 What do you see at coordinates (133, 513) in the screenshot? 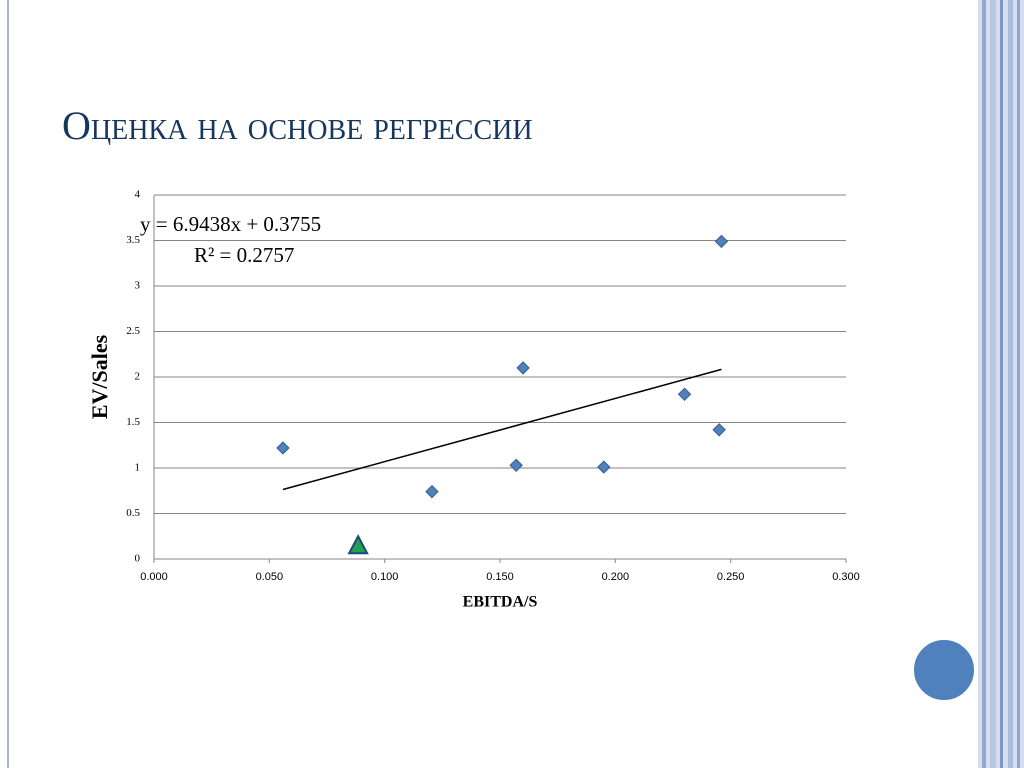
I see `y-tick-label: 0.5` at bounding box center [133, 513].